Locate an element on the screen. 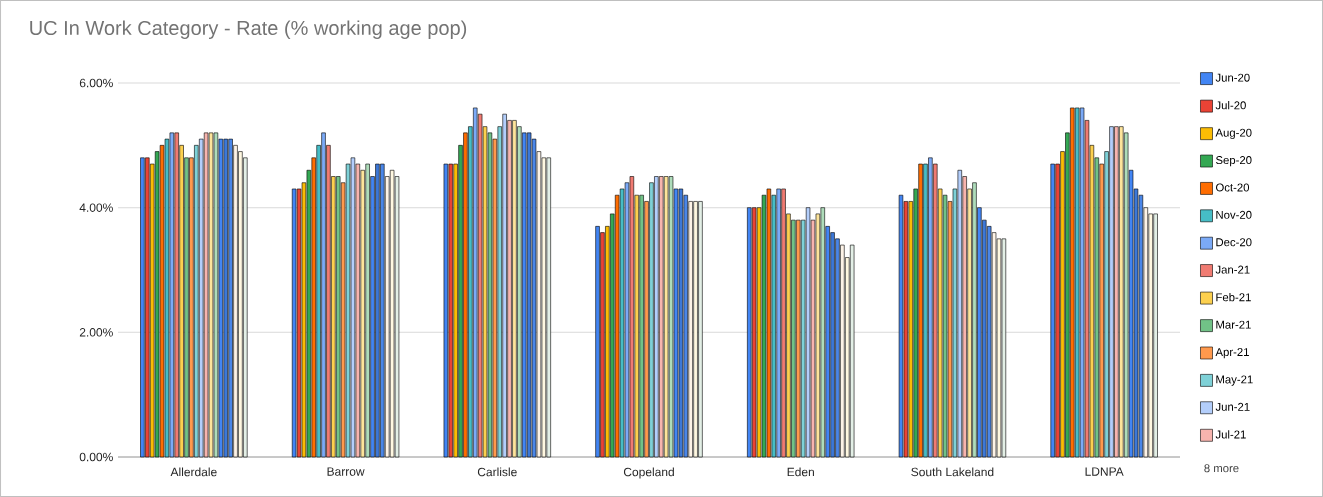 The image size is (1323, 497). x-tick-label: Copeland is located at coordinates (648, 473).